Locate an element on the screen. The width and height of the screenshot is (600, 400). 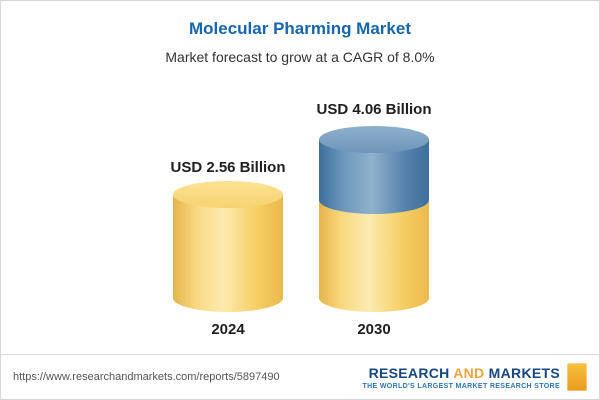
bar-2024-category-label: 2024 is located at coordinates (228, 329).